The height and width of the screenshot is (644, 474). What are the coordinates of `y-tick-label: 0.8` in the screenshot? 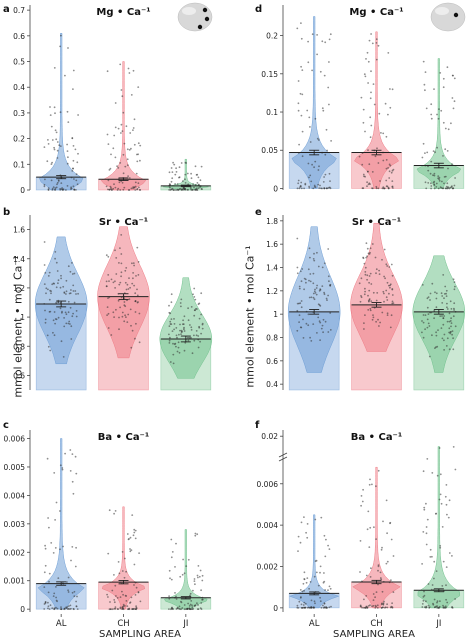 It's located at (272, 338).